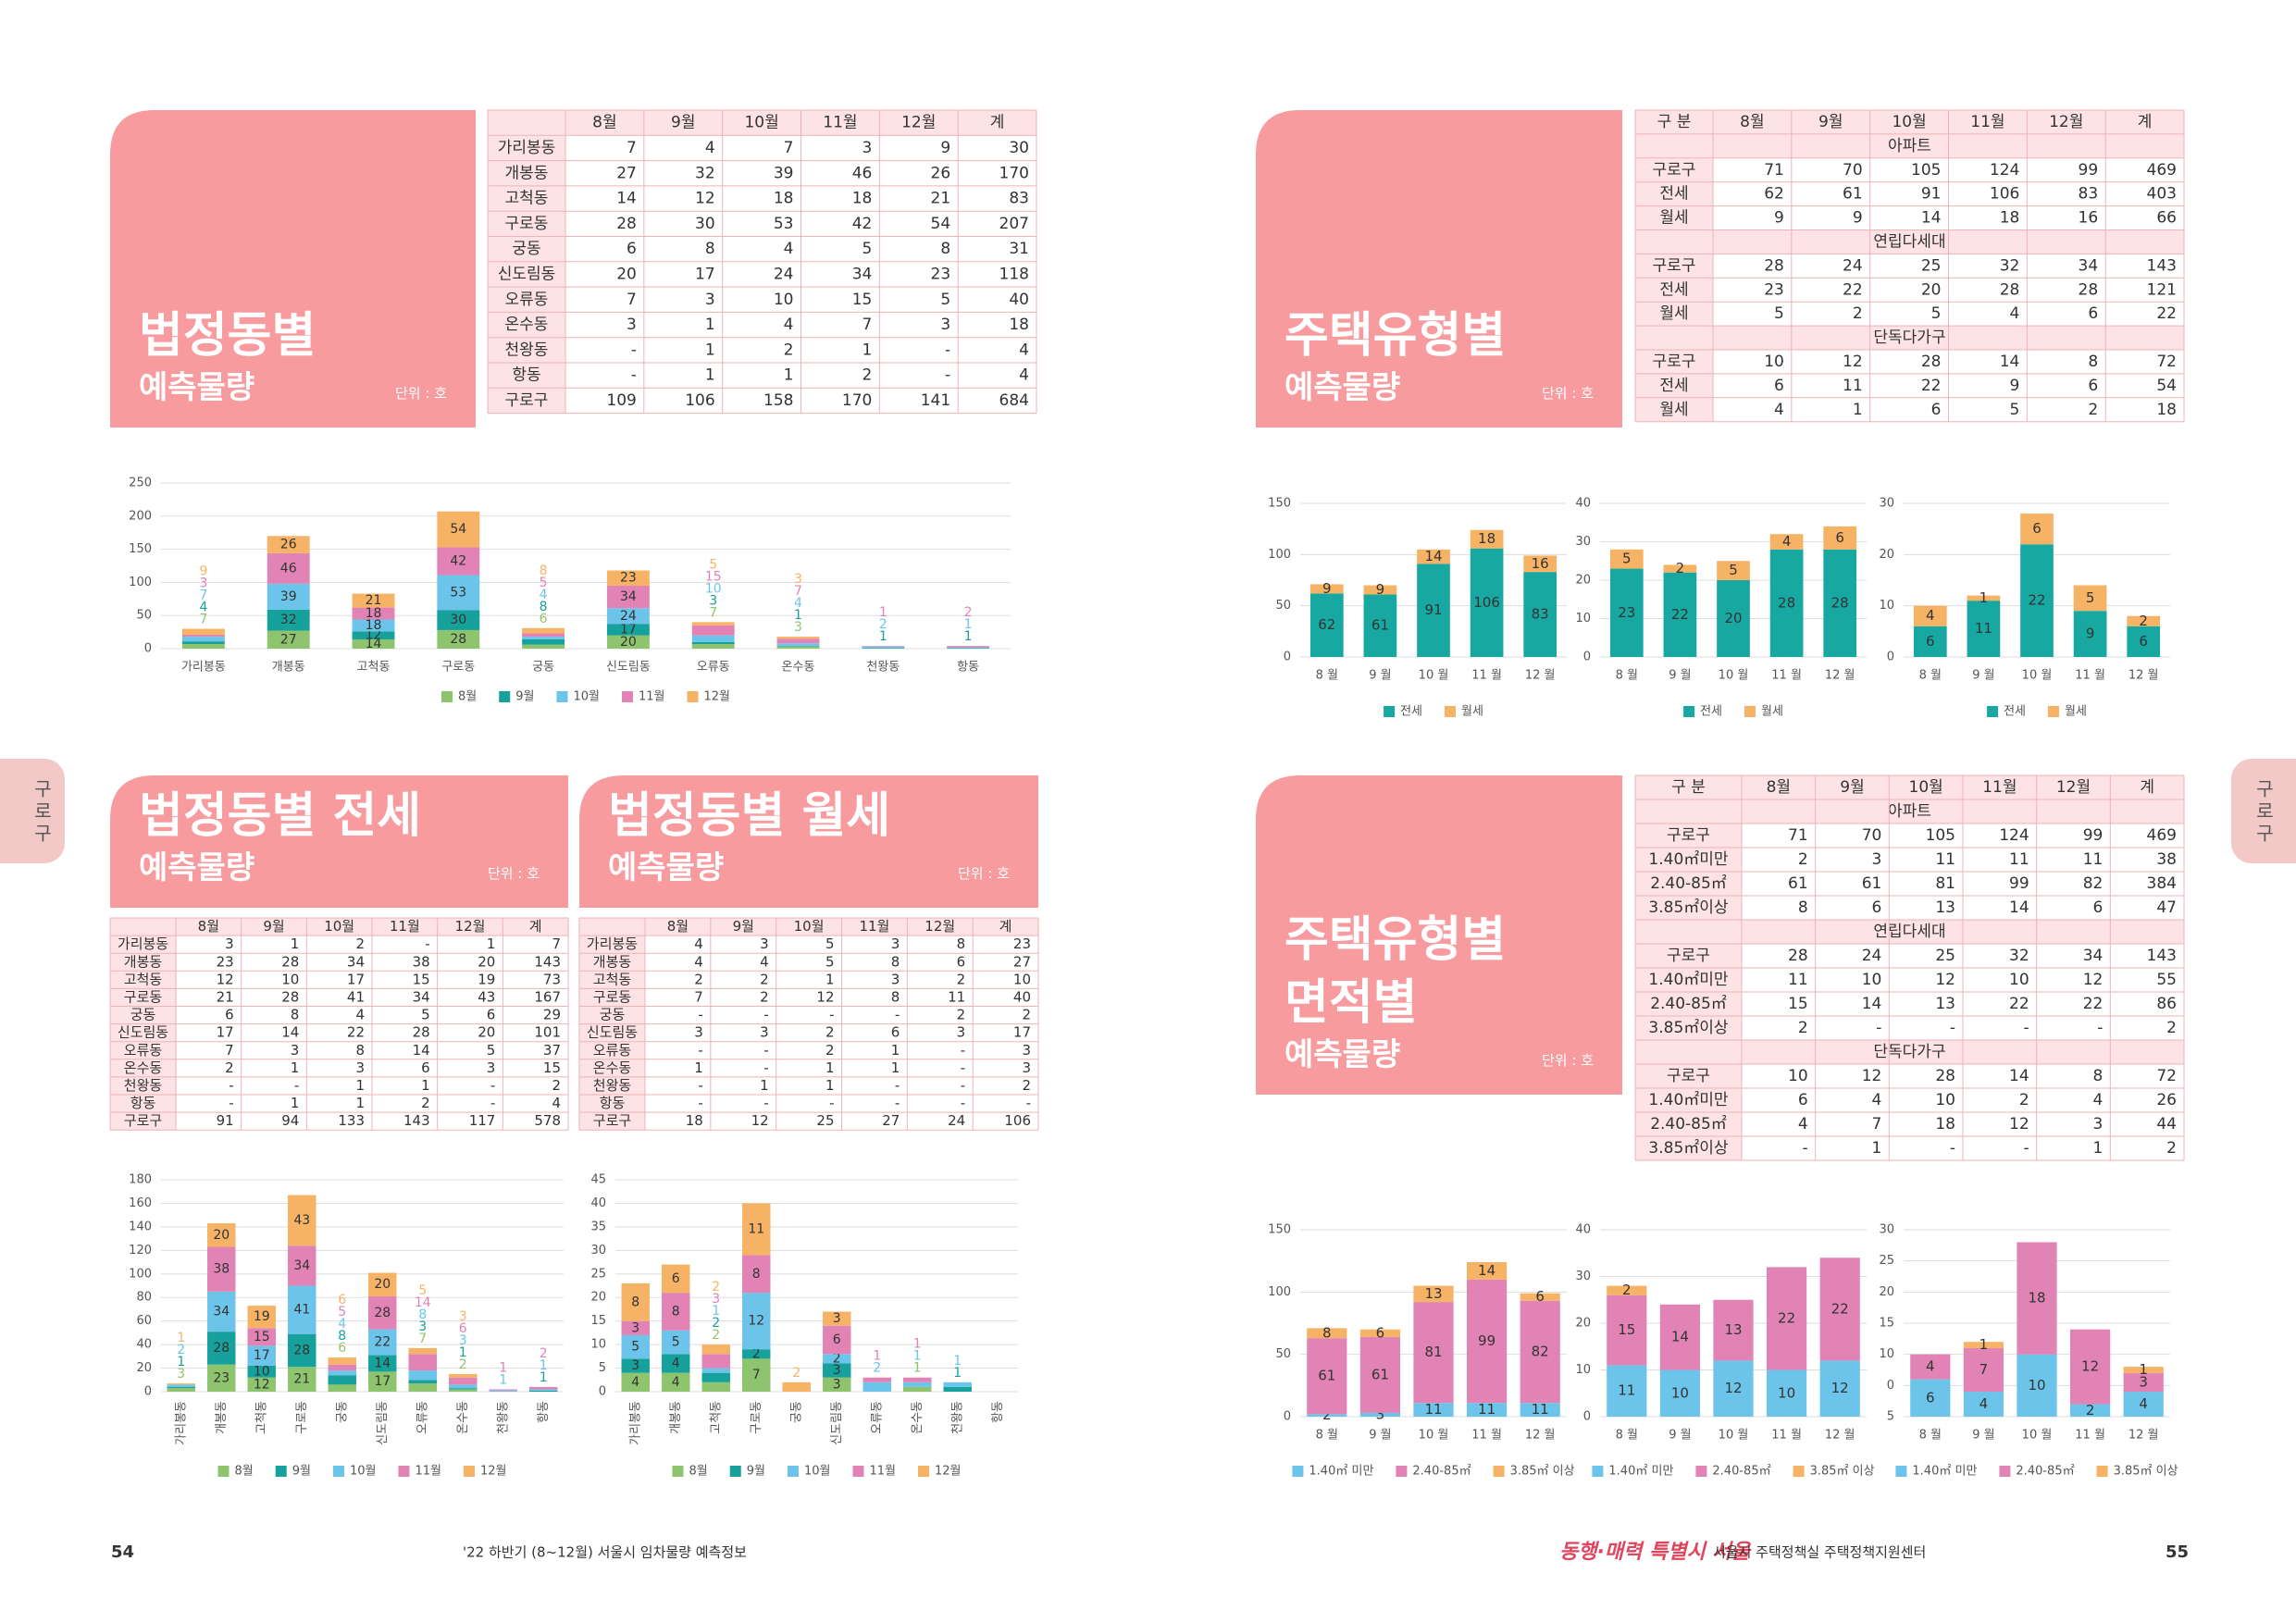 The width and height of the screenshot is (2296, 1623). I want to click on data-label: 28, so click(1840, 602).